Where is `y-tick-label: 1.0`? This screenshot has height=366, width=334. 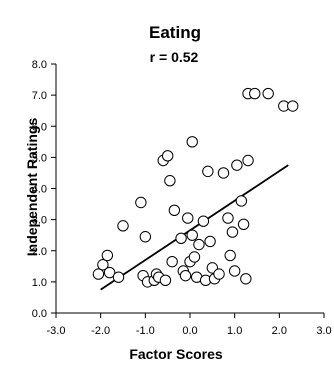 y-tick-label: 1.0 is located at coordinates (39, 283).